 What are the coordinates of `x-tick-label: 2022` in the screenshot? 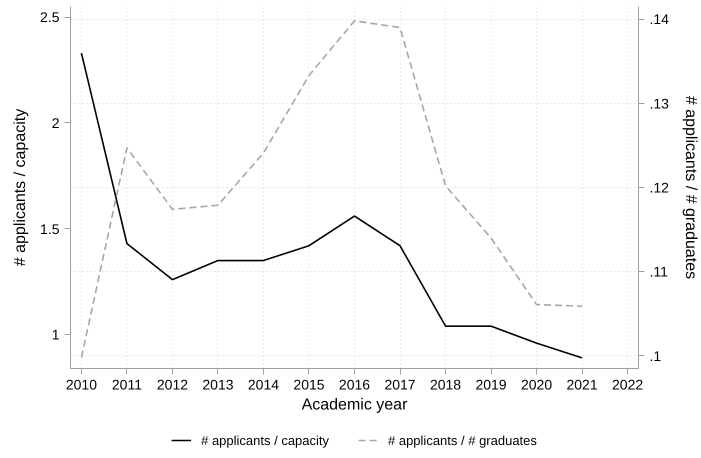 It's located at (628, 384).